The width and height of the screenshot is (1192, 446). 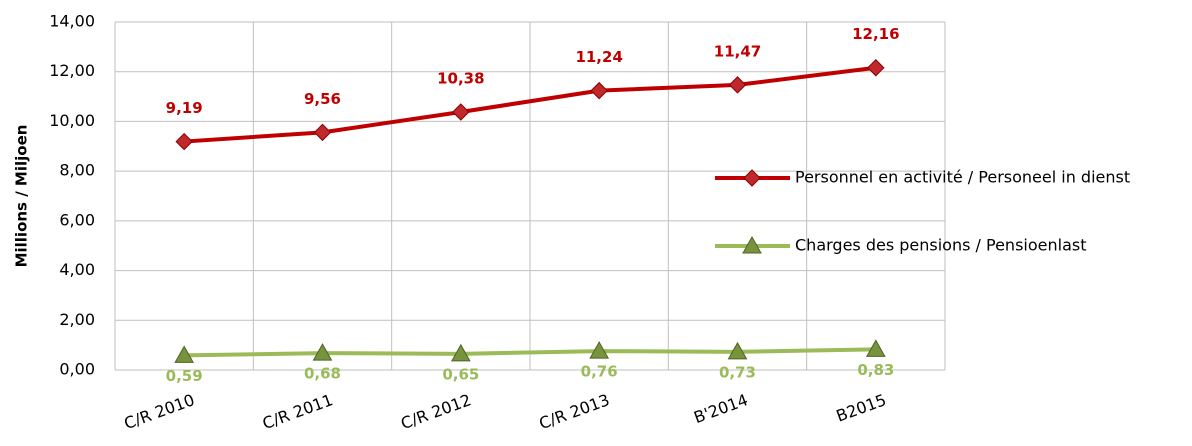 What do you see at coordinates (72, 21) in the screenshot?
I see `y-tick-label: 14,00` at bounding box center [72, 21].